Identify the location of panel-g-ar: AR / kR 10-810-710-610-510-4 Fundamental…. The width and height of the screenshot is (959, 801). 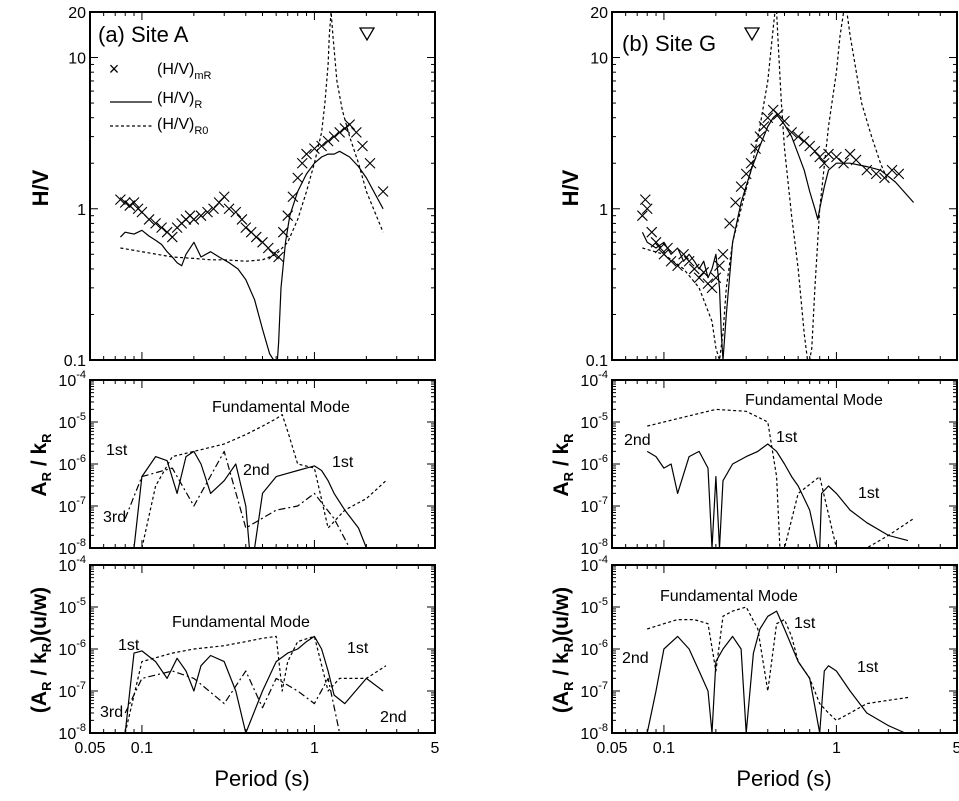
(753, 463).